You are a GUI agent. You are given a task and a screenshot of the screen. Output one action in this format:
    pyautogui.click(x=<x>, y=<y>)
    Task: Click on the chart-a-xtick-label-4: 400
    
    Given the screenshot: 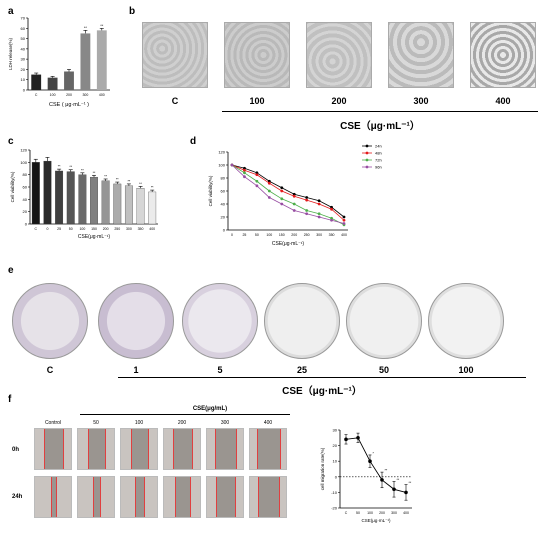 What is the action you would take?
    pyautogui.click(x=102, y=95)
    